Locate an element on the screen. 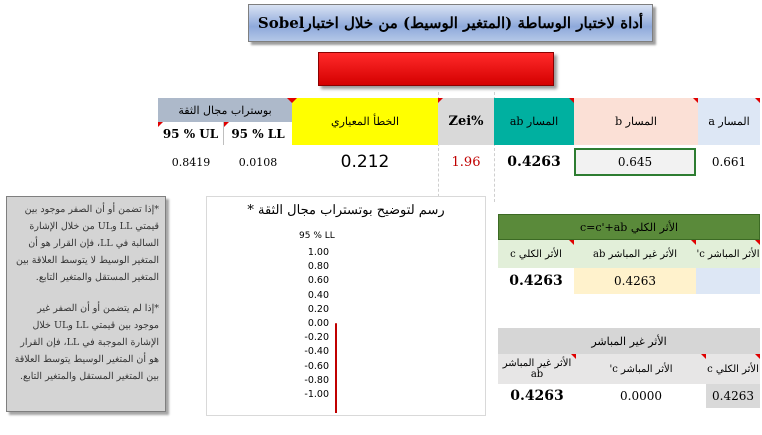 Image resolution: width=762 pixels, height=435 pixels. ll-marker-line is located at coordinates (336, 368).